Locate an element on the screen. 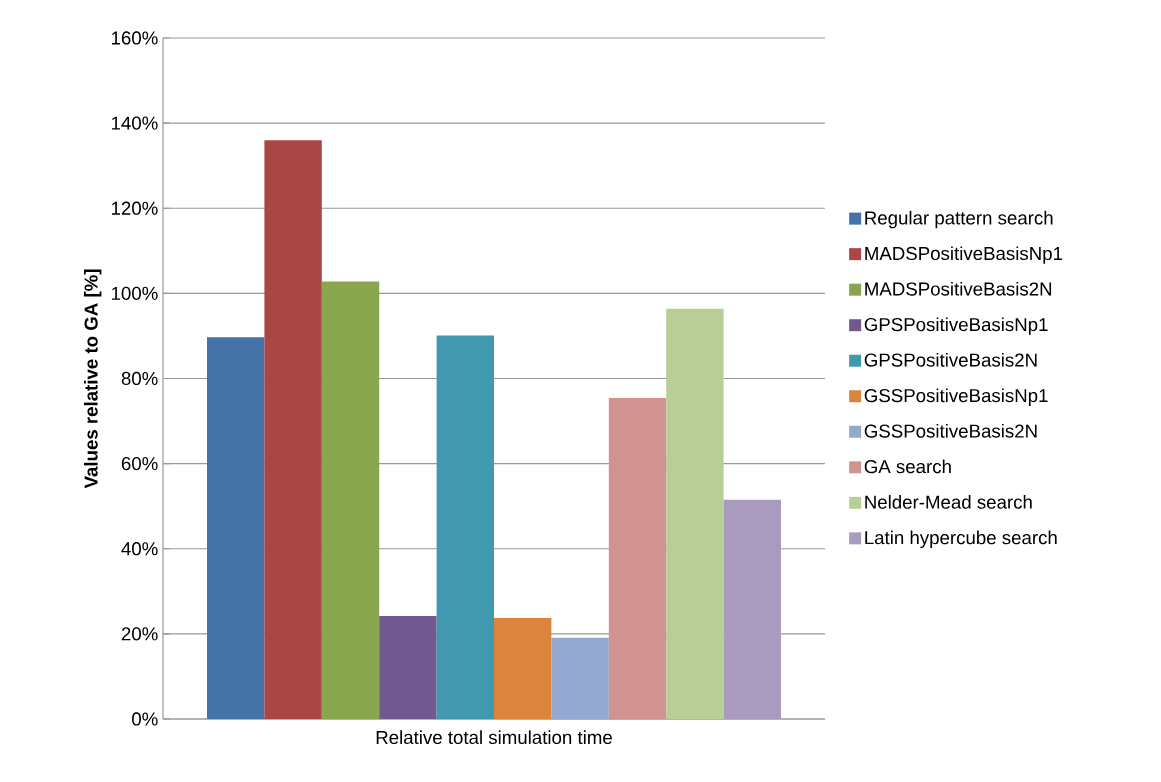 This screenshot has height=782, width=1161. legend-label: GSSPositiveBasis2N is located at coordinates (950, 431).